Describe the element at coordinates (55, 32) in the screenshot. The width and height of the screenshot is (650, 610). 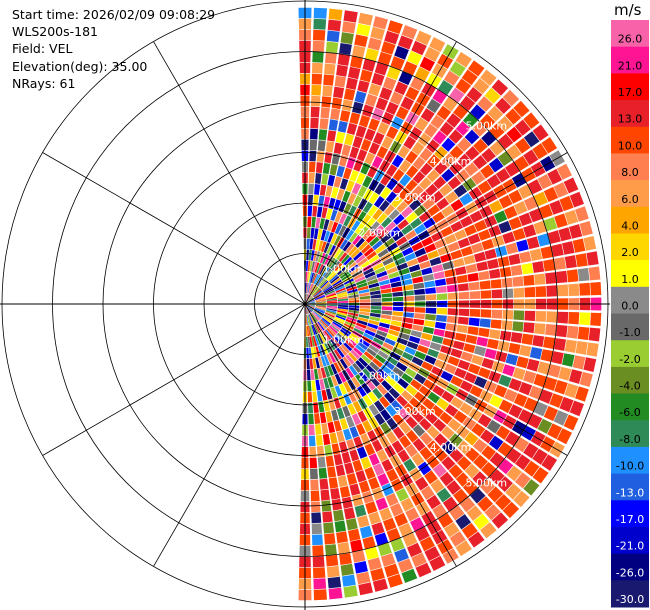
I see `instrument-text: WLS200s-181` at that location.